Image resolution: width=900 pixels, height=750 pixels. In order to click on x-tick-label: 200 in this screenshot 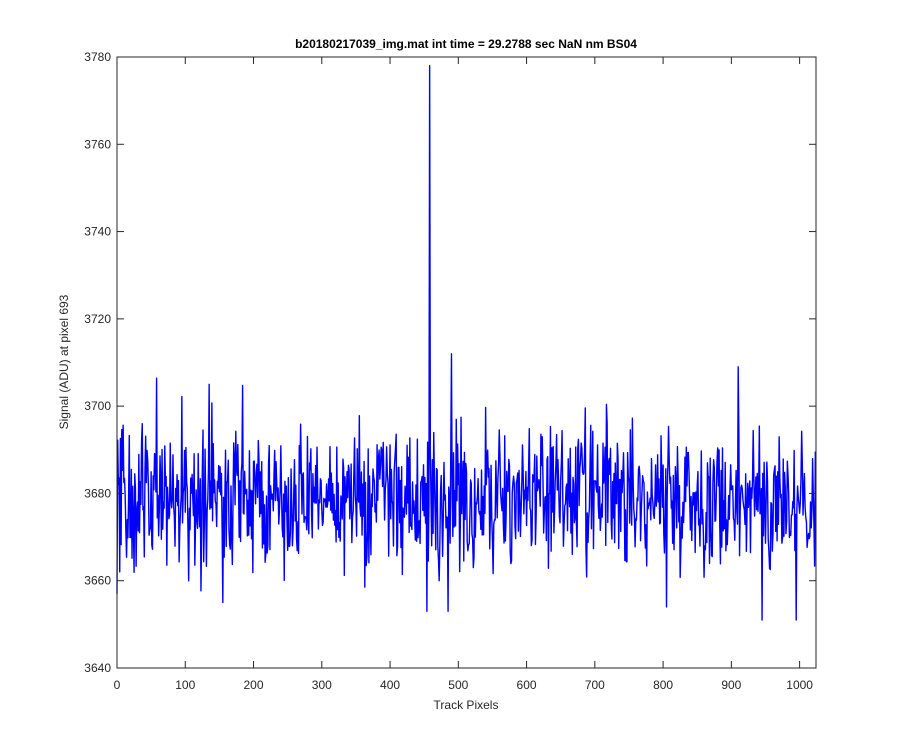, I will do `click(254, 685)`.